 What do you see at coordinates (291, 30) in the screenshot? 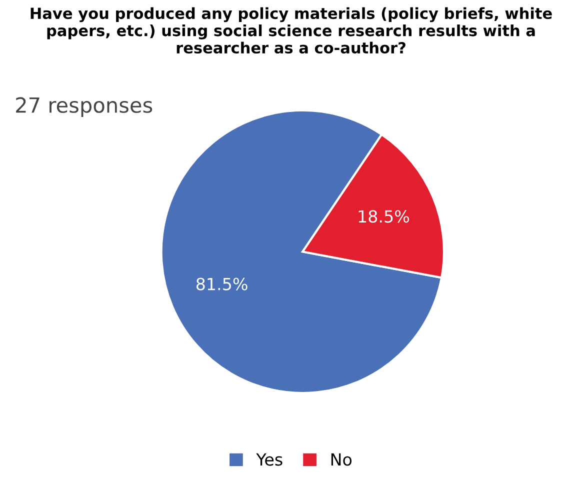
I see `chart-title: Have you produced any policy materials (policy briefs, white papers, etc.) using social science research results with a researcher as a co-author?` at bounding box center [291, 30].